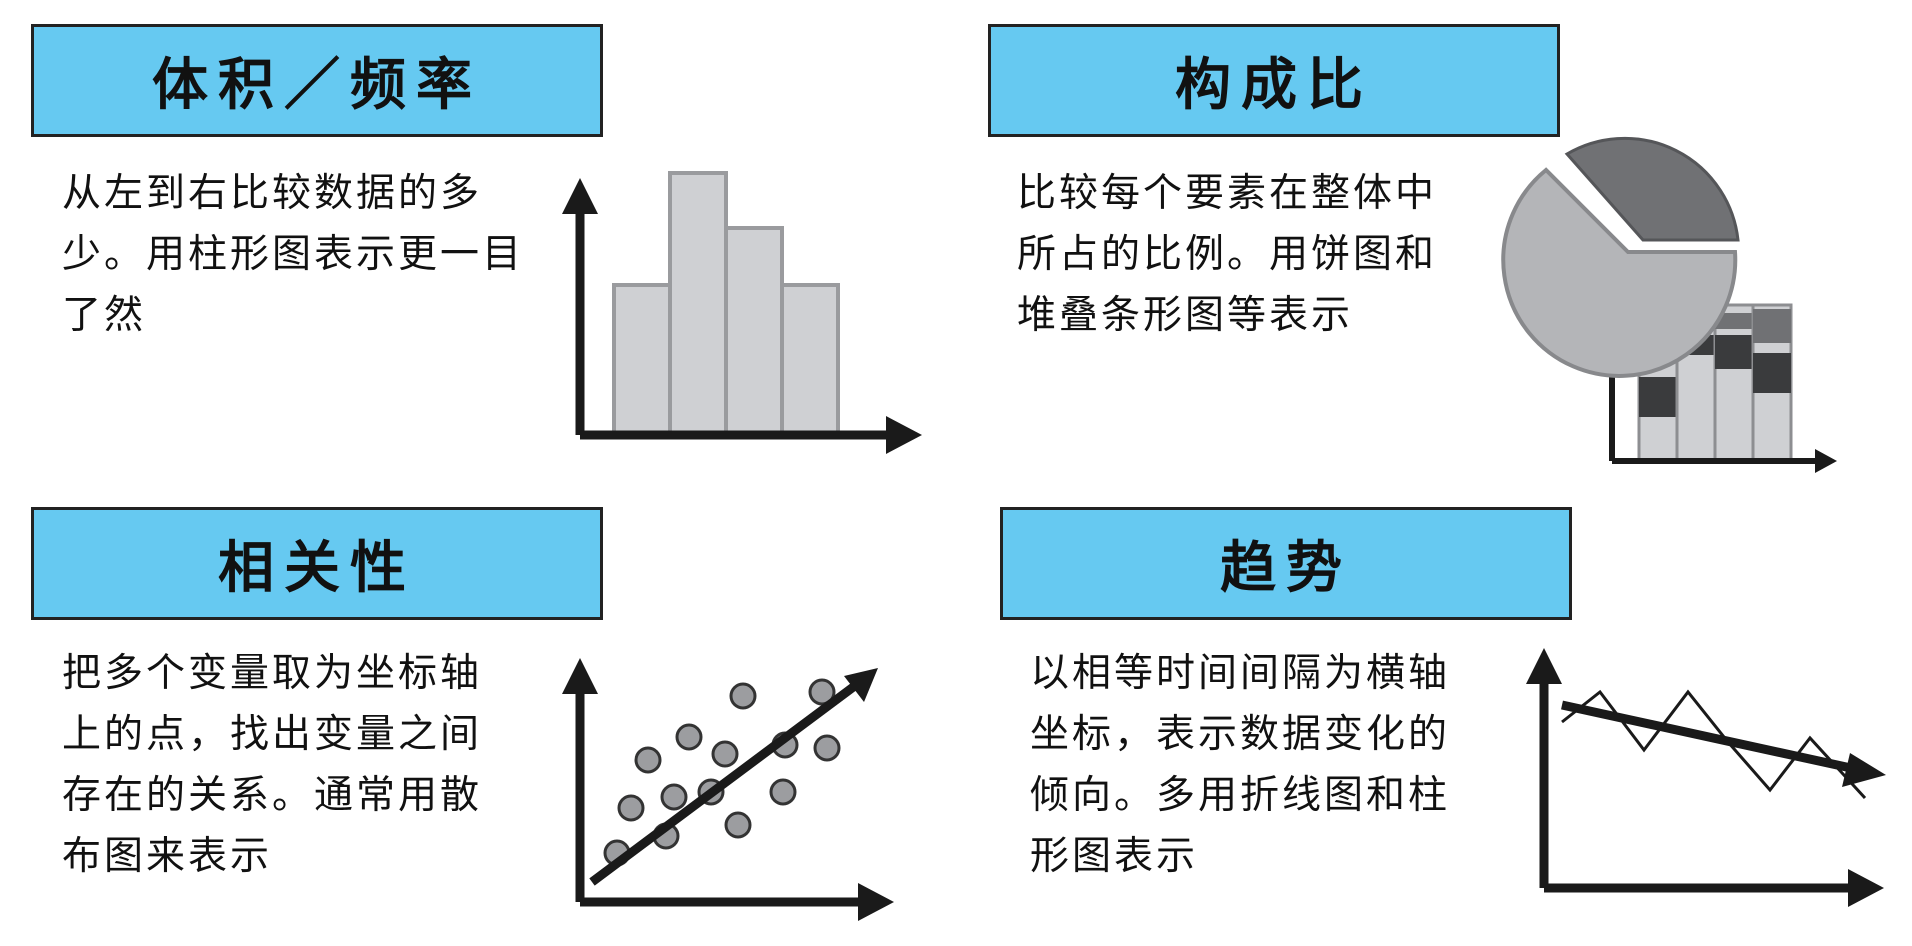 This screenshot has width=1912, height=946. Describe the element at coordinates (317, 568) in the screenshot. I see `panel-title: 相关性` at that location.